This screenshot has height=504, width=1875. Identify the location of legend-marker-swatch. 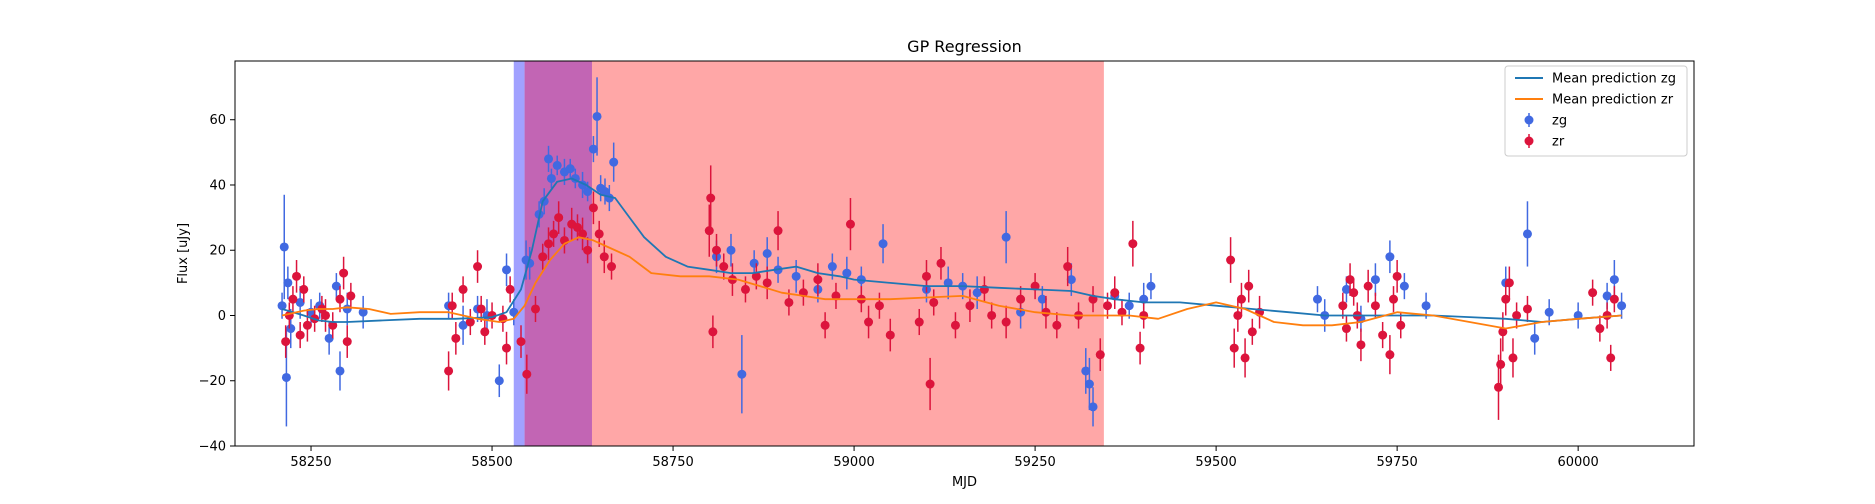
(1529, 141).